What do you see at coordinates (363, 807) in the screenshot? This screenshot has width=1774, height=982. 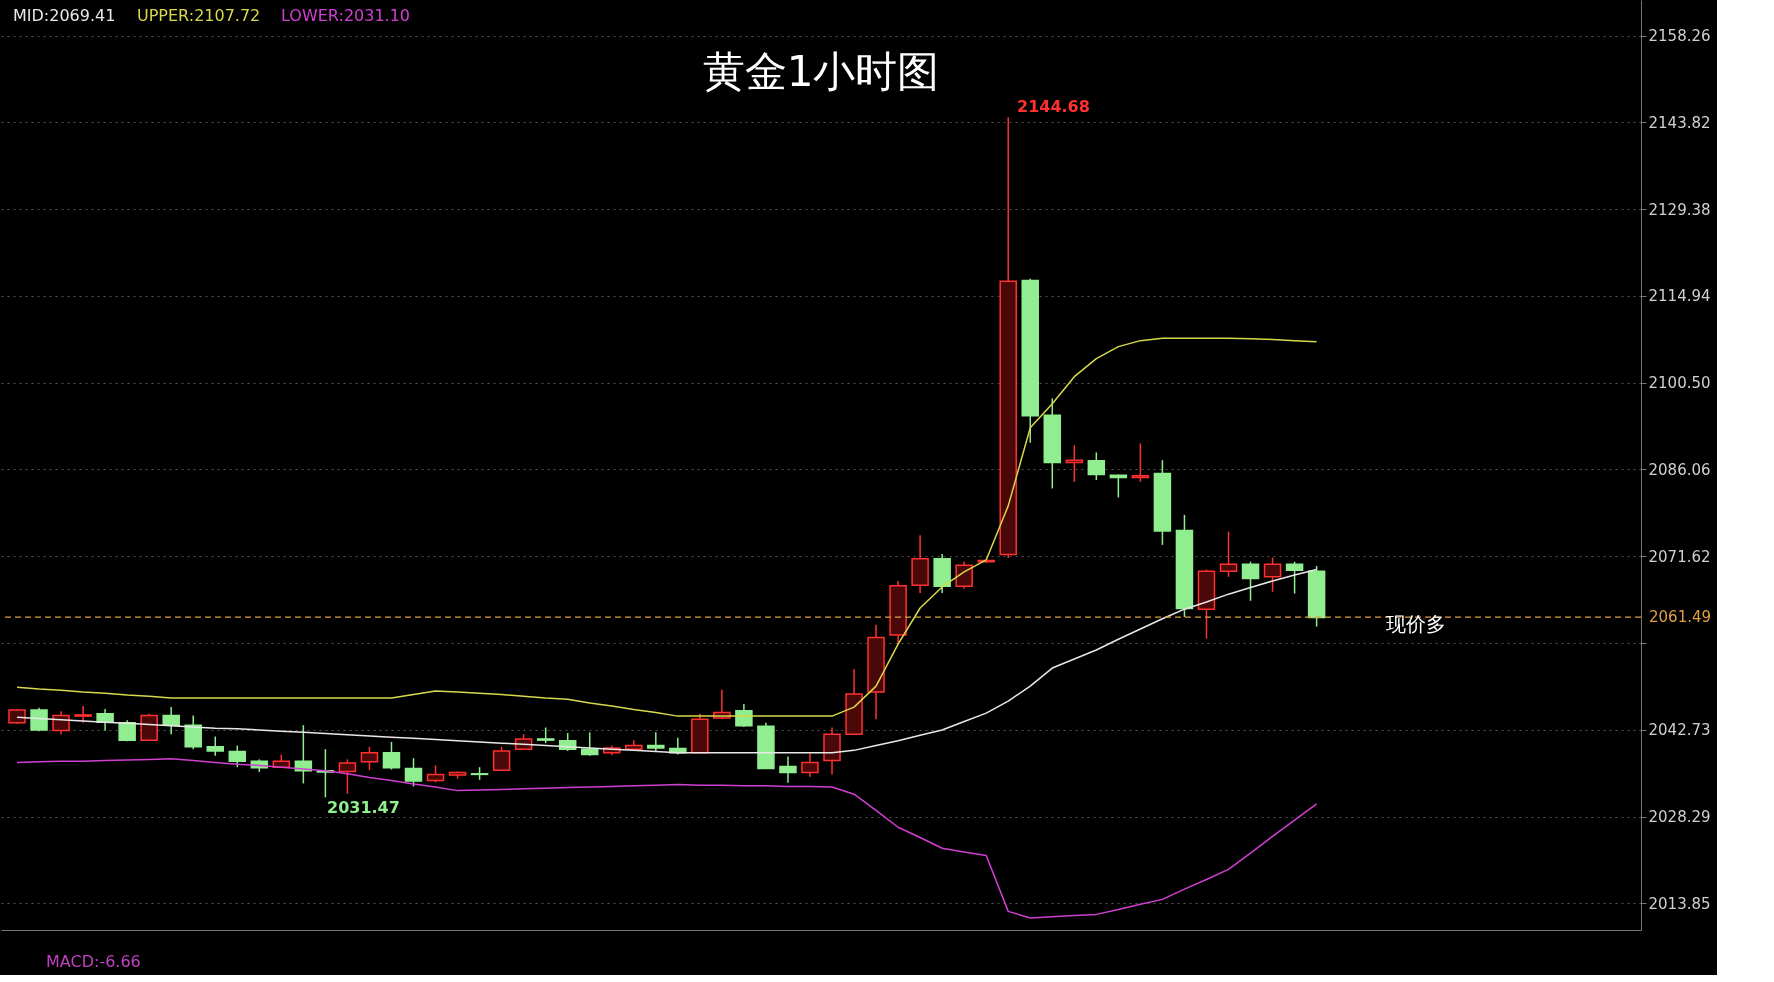 I see `annotation: 2031.47` at bounding box center [363, 807].